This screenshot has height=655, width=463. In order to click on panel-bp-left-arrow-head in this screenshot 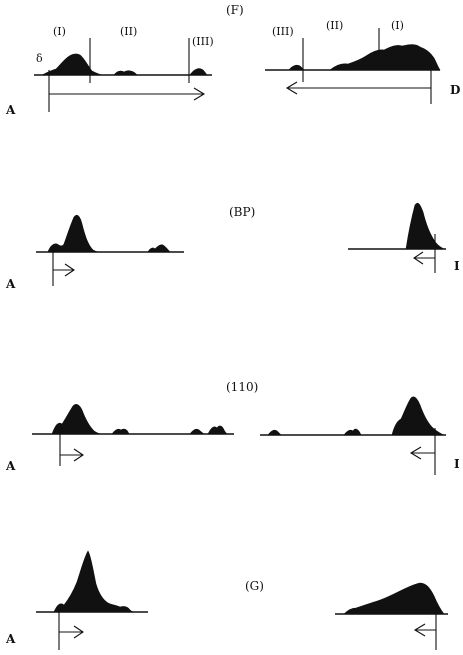, I will do `click(69, 270)`.